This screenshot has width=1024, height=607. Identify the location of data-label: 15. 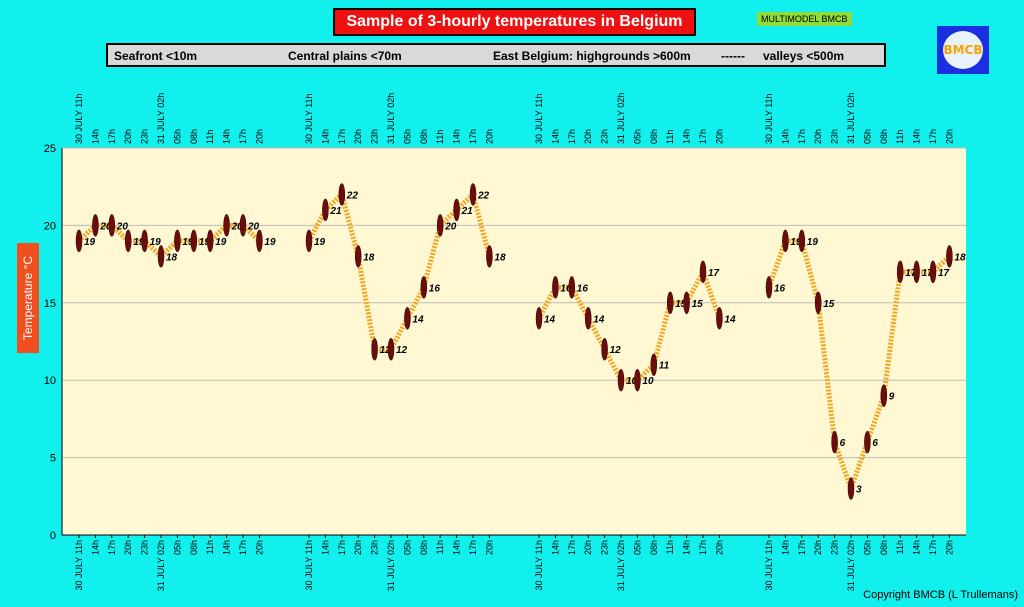
(829, 304).